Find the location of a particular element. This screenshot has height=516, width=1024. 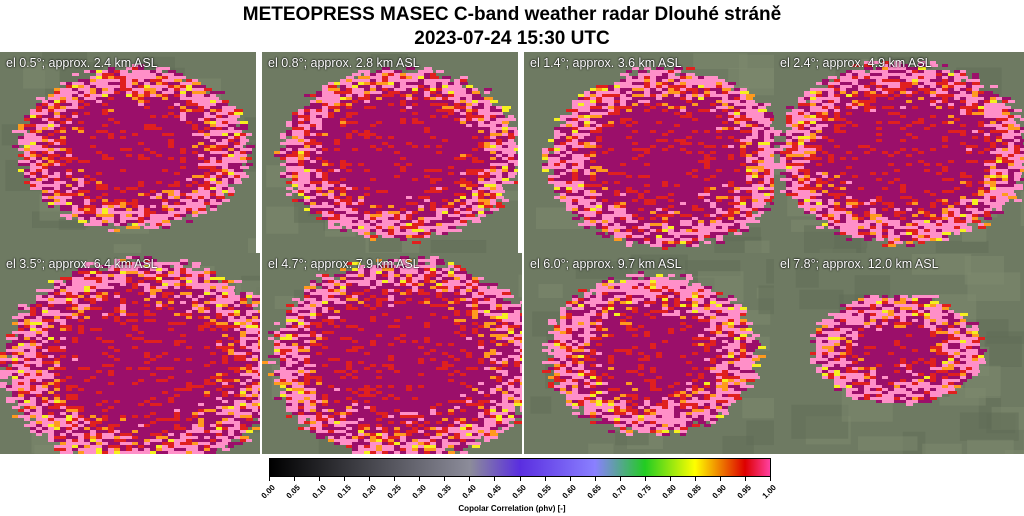

radar-panel-el-6-0: el 6.0°; approx. 9.7 km ASL is located at coordinates (649, 353).